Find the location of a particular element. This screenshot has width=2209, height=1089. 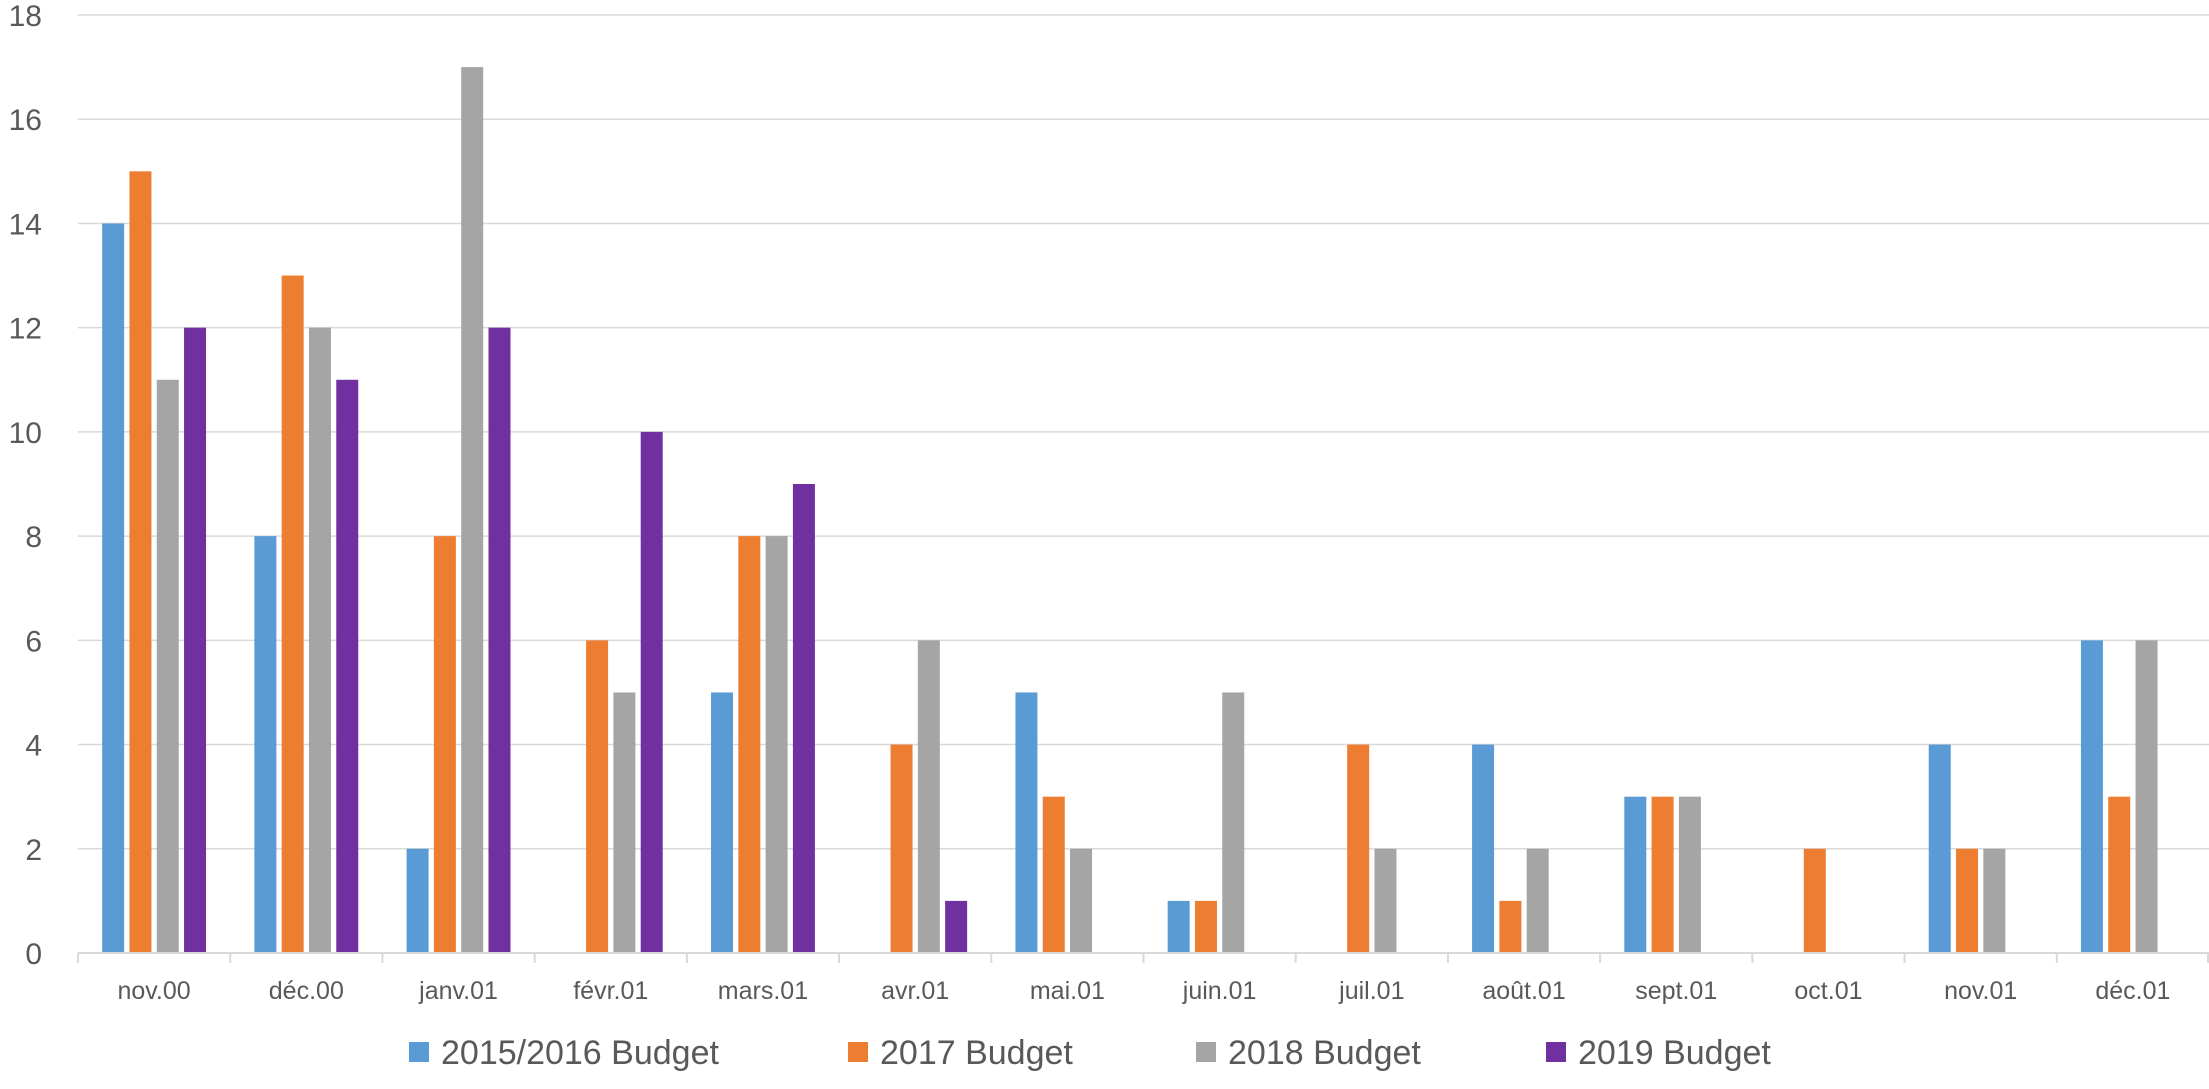

x-tick-label: mai.01 is located at coordinates (1067, 991).